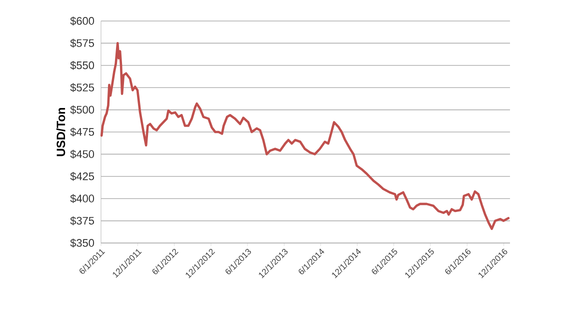 The height and width of the screenshot is (323, 566). What do you see at coordinates (82, 154) in the screenshot?
I see `y-tick-label: $450` at bounding box center [82, 154].